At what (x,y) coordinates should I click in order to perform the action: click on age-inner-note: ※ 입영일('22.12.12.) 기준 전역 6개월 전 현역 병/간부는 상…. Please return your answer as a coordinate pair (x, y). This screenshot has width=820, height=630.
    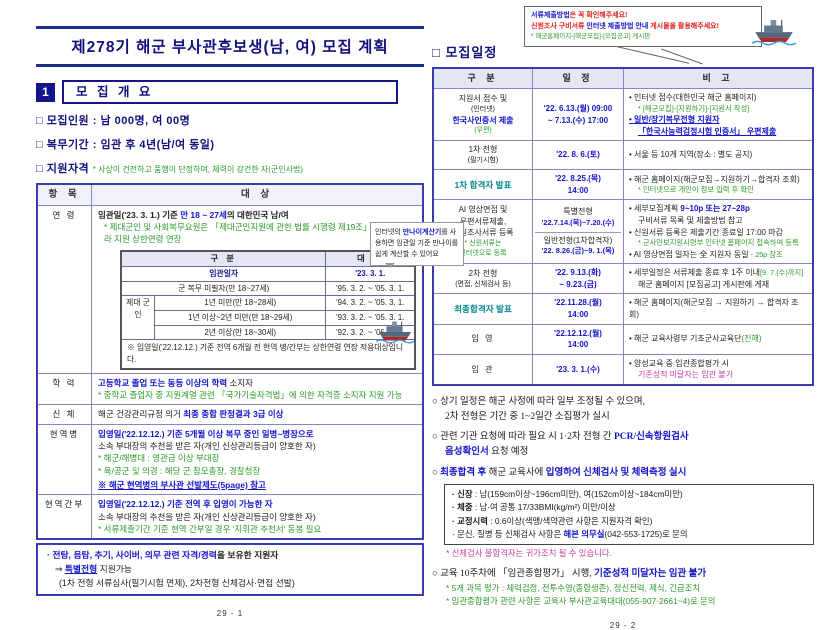
    Looking at the image, I should click on (268, 354).